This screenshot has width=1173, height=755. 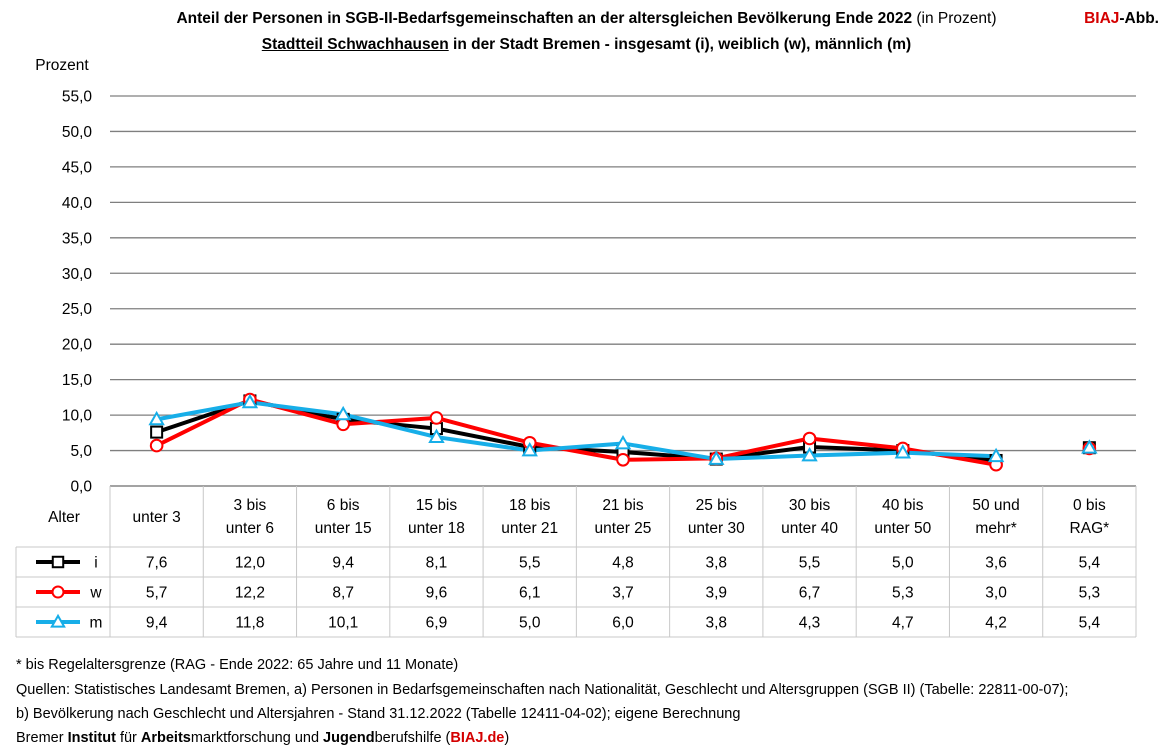 What do you see at coordinates (1090, 623) in the screenshot?
I see `data-cell-m: 5,4` at bounding box center [1090, 623].